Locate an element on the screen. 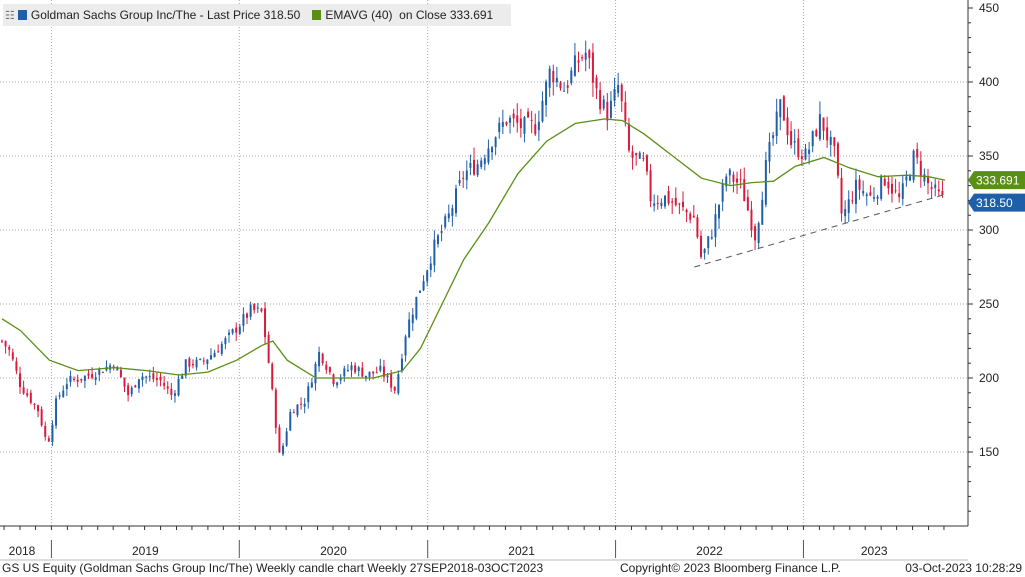 The image size is (1025, 577). last-price-tag is located at coordinates (996, 202).